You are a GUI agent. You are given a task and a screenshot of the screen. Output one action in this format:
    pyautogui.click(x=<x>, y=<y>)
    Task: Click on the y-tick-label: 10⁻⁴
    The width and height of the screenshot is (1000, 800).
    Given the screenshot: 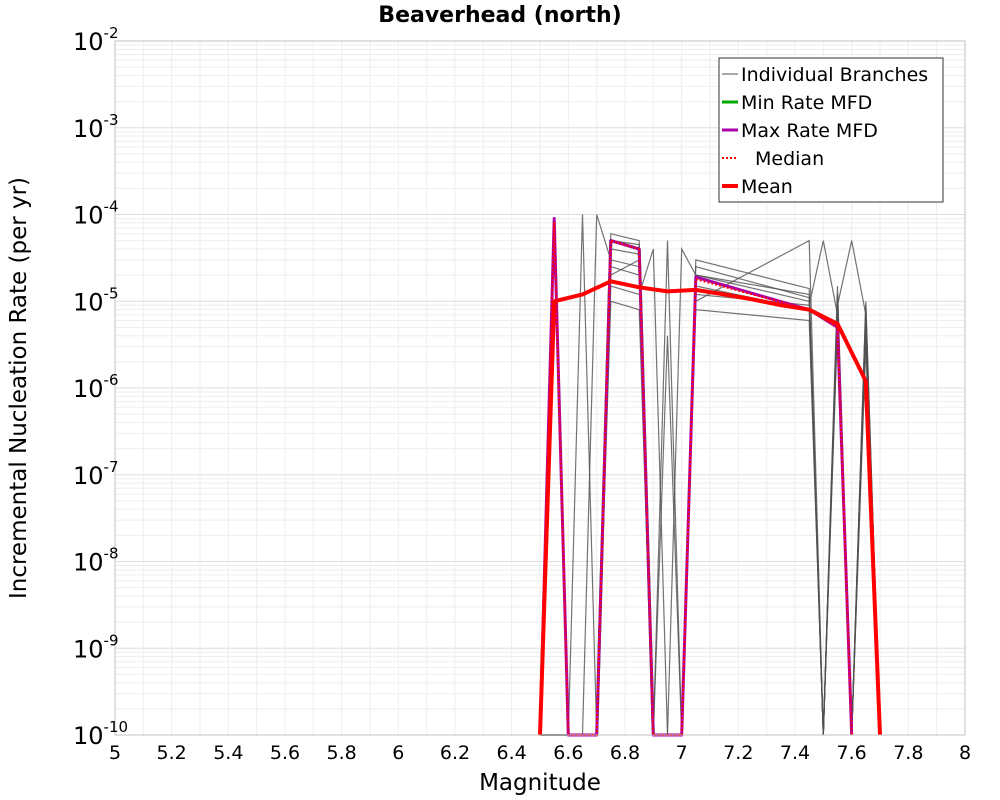 What is the action you would take?
    pyautogui.click(x=96, y=214)
    